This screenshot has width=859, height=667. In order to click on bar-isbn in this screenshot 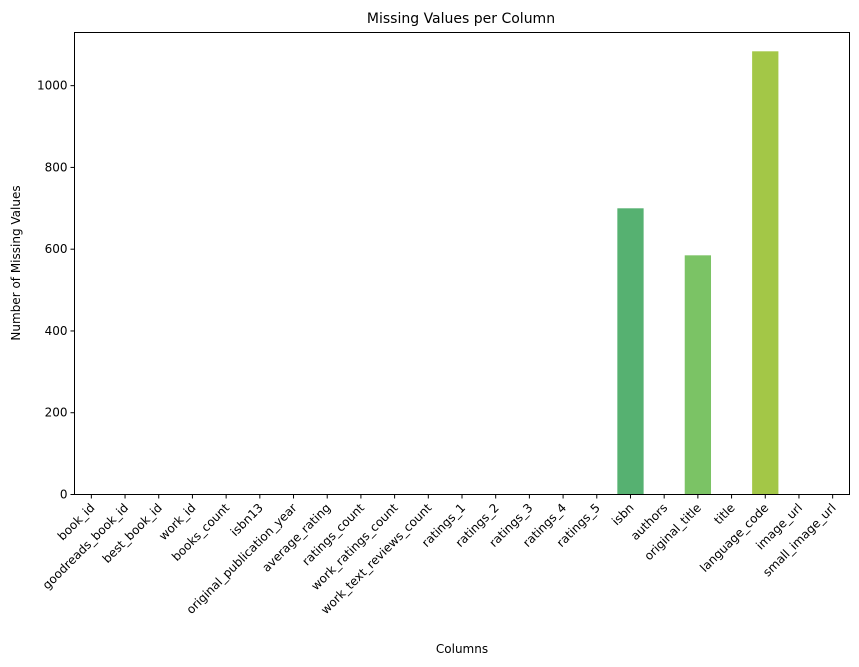, I will do `click(630, 351)`.